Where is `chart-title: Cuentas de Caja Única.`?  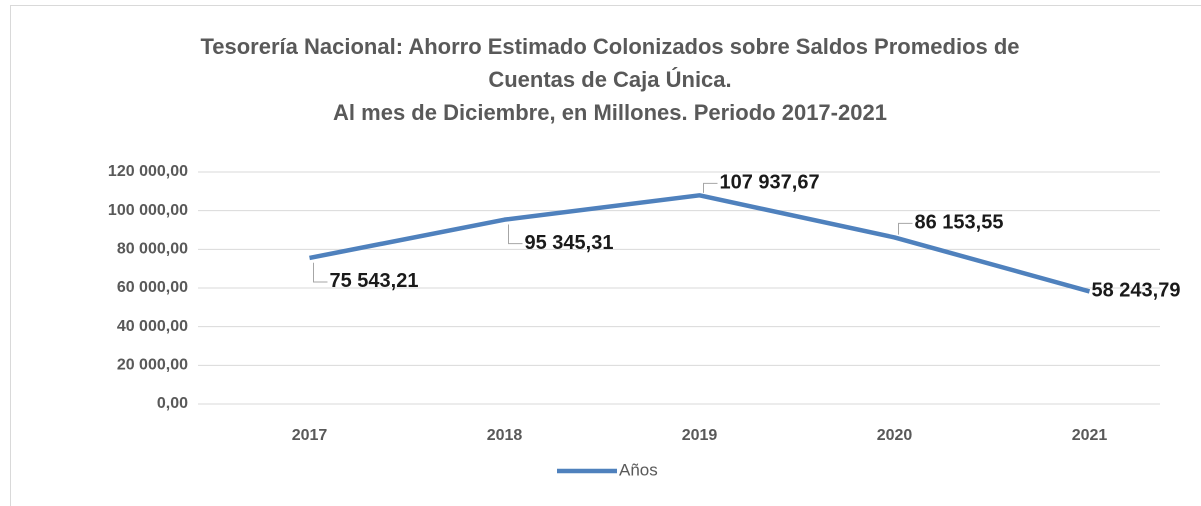
chart-title: Cuentas de Caja Única. is located at coordinates (609, 79).